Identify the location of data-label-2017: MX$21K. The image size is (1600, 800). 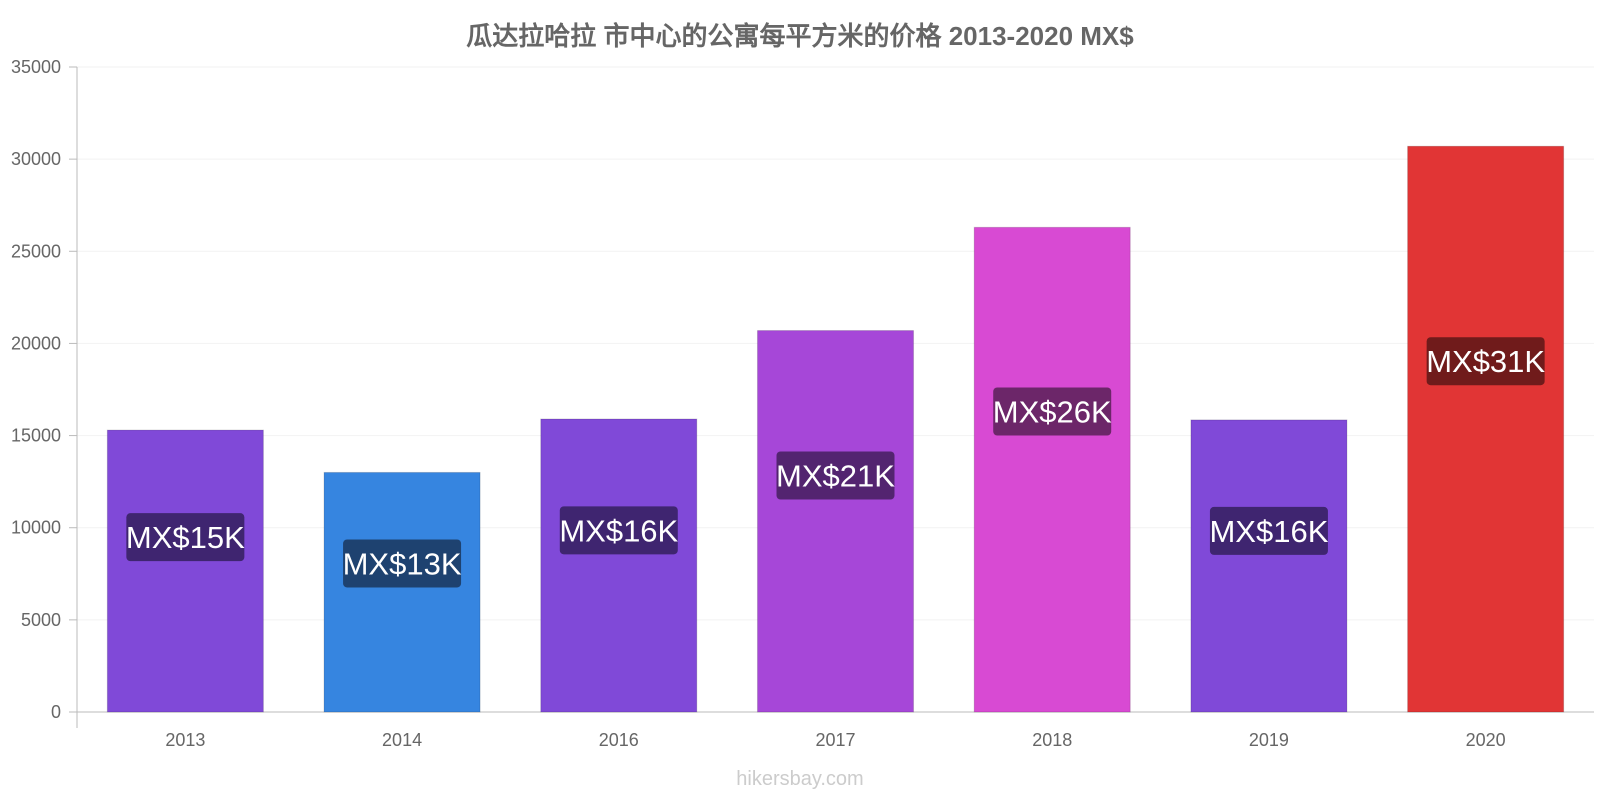
(835, 475).